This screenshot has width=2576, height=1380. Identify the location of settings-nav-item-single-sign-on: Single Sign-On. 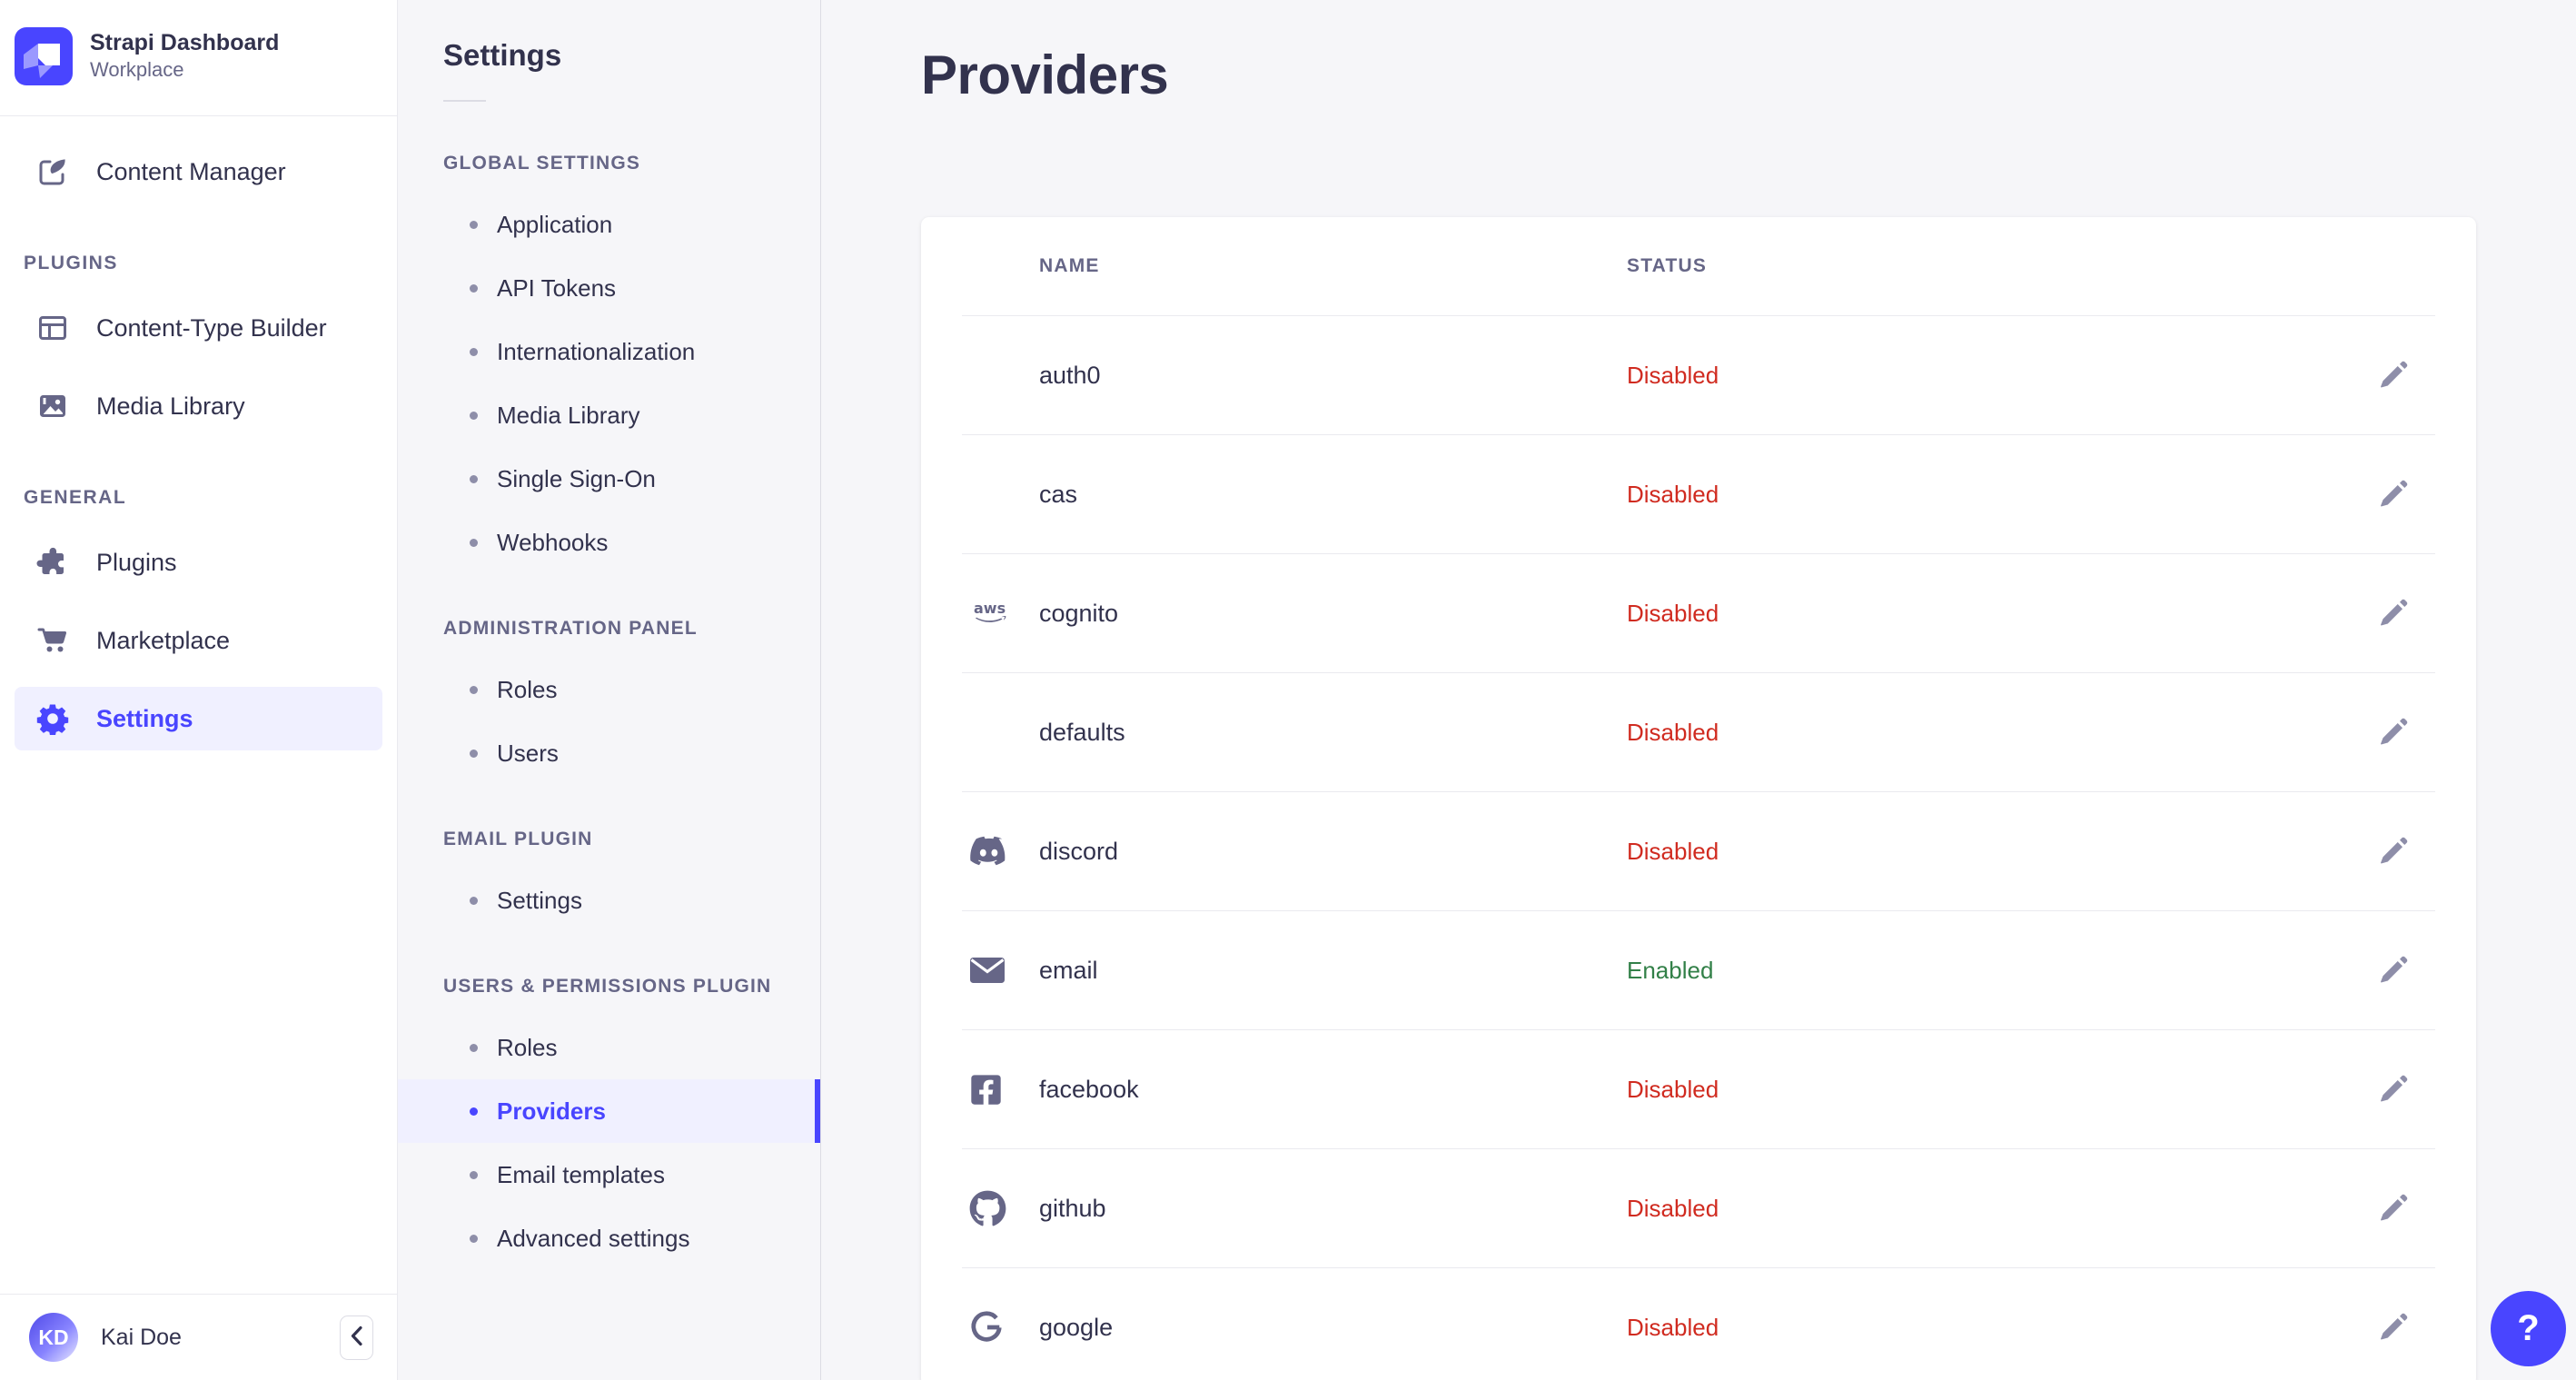
(609, 479).